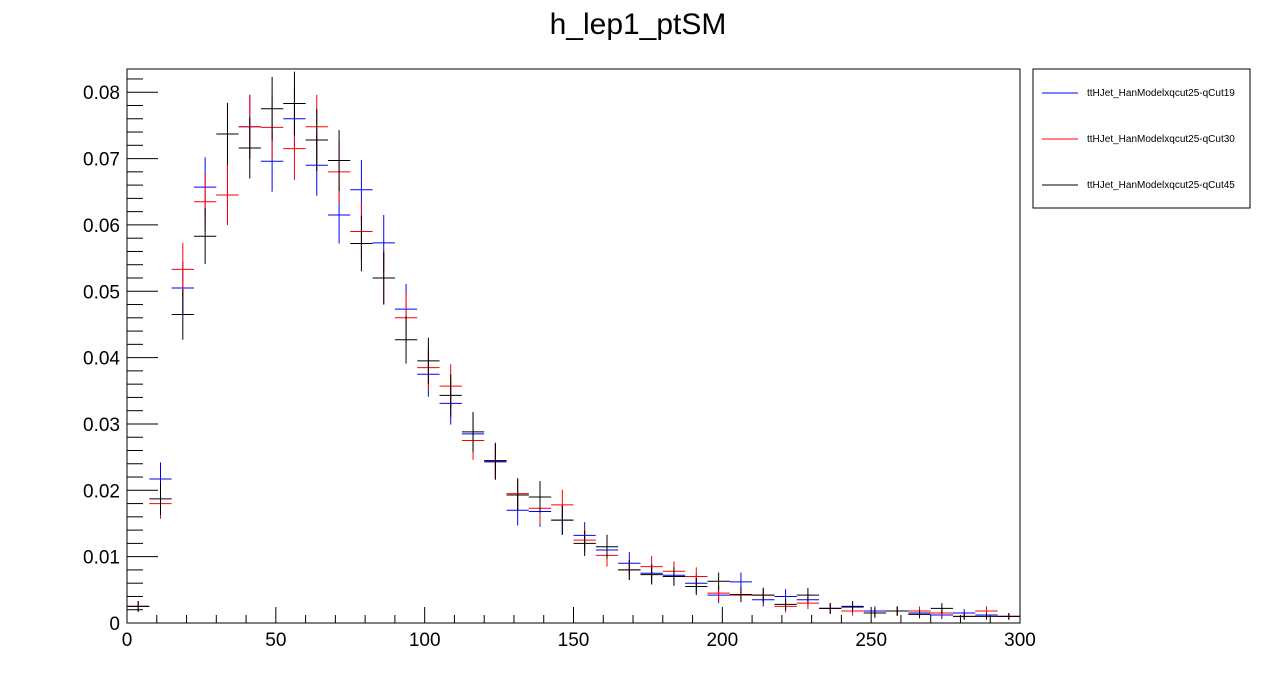 This screenshot has height=692, width=1276. Describe the element at coordinates (101, 491) in the screenshot. I see `y-tick-label: 0.02` at that location.